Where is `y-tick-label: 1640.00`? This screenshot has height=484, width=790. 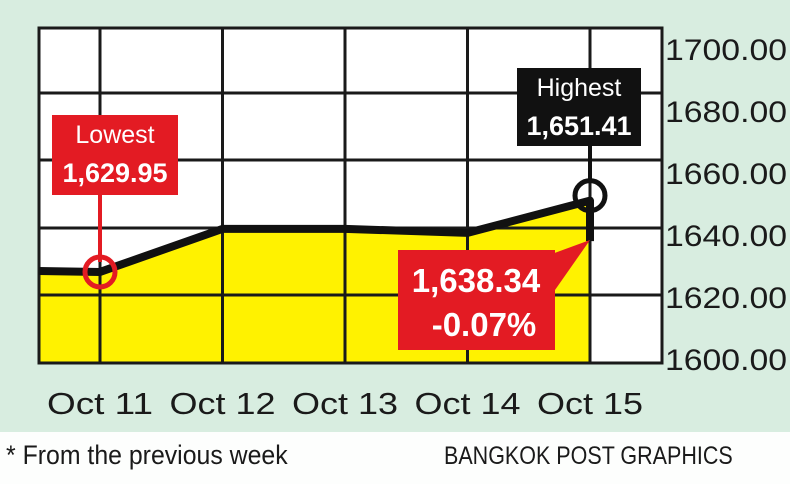 y-tick-label: 1640.00 is located at coordinates (726, 236).